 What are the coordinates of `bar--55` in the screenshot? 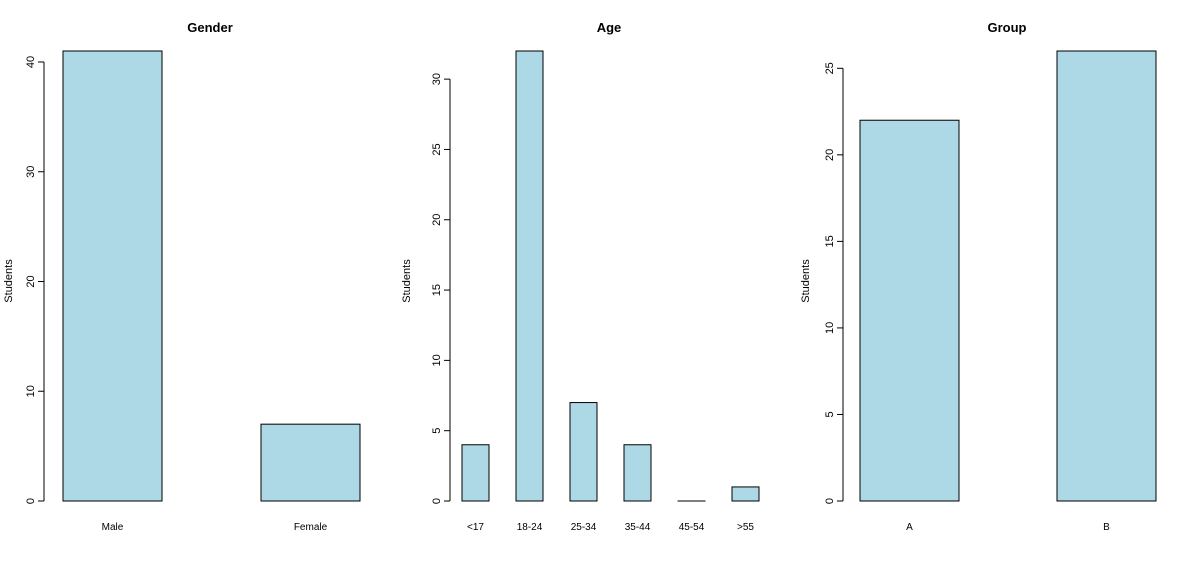 It's located at (745, 494).